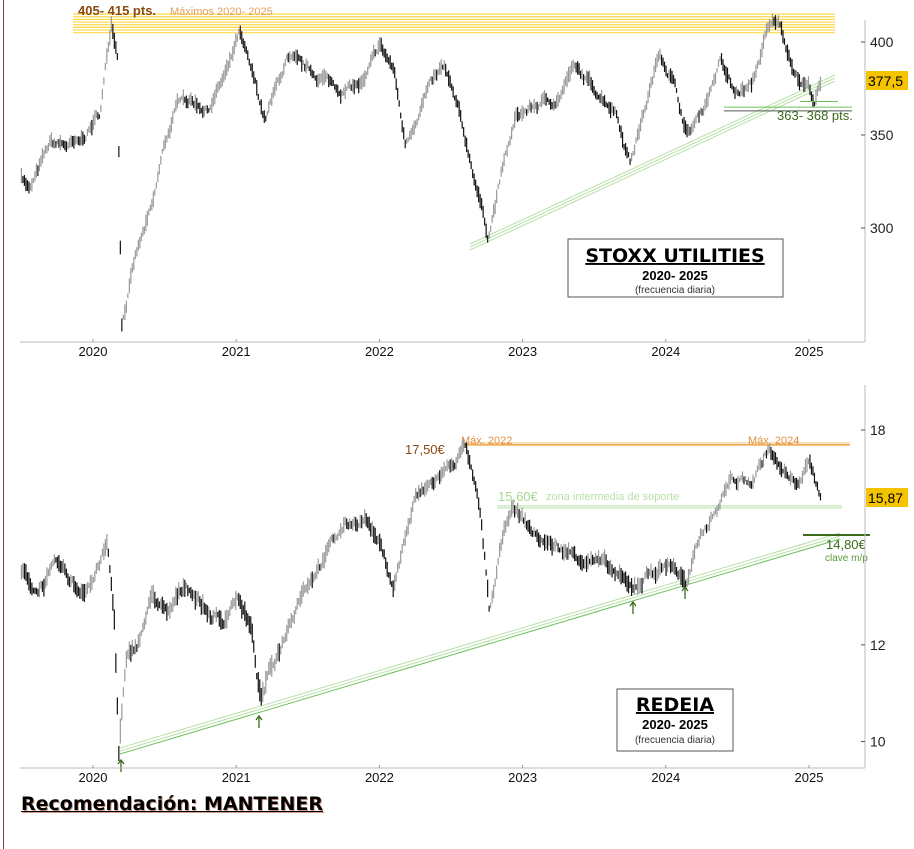  I want to click on redeia-x-tick-label: 2023, so click(522, 777).